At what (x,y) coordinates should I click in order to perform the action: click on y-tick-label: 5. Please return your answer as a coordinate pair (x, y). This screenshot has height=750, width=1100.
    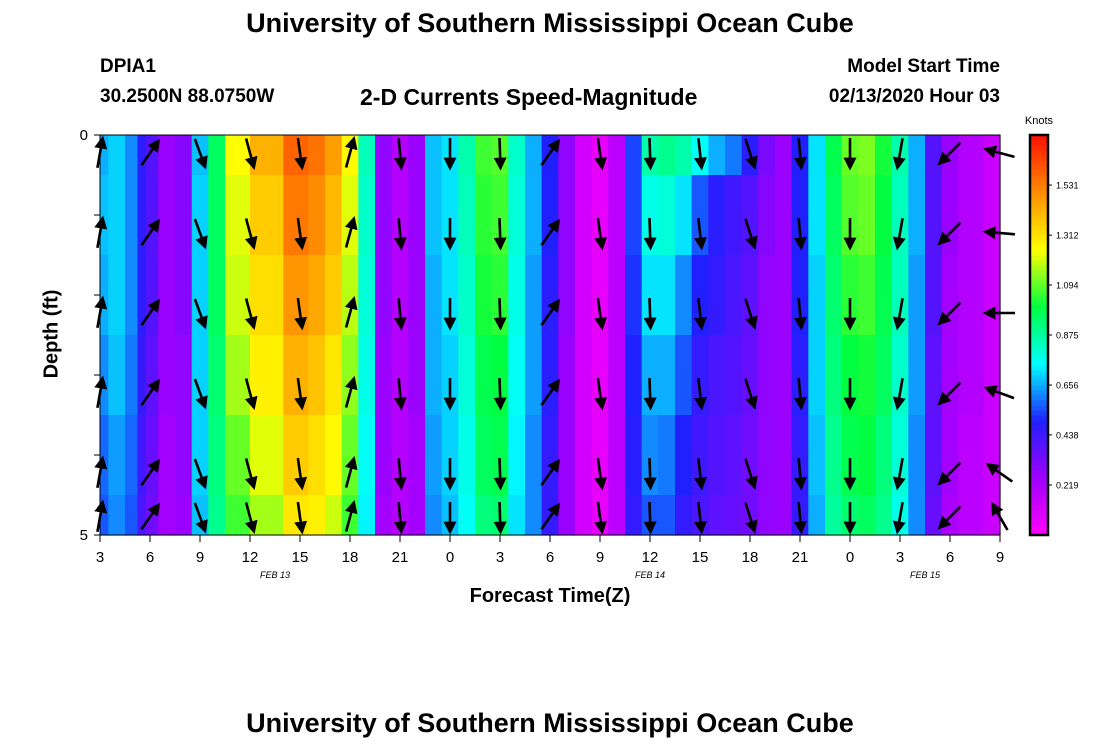
    Looking at the image, I should click on (84, 535).